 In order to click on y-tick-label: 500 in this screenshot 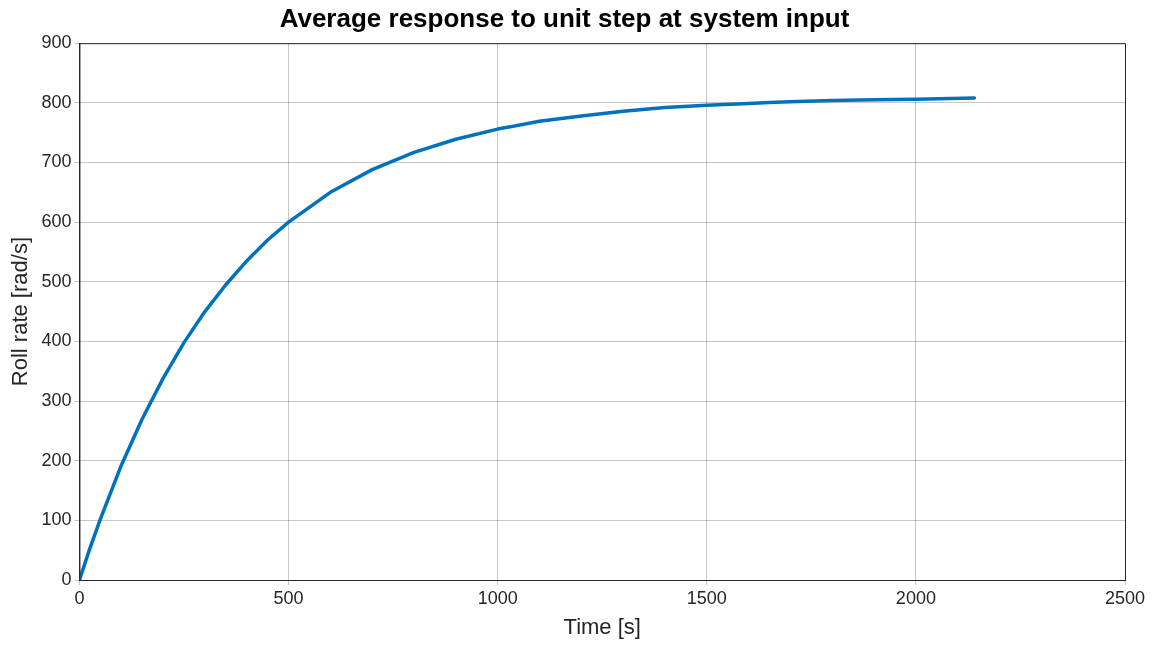, I will do `click(56, 280)`.